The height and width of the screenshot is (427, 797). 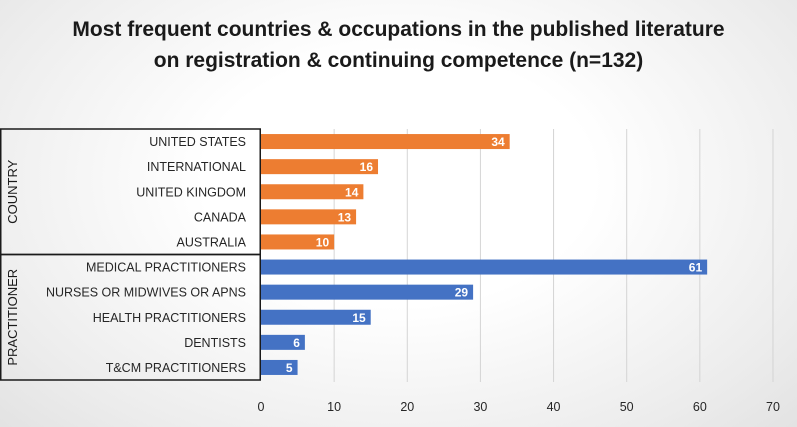 I want to click on category-label: DENTISTS, so click(x=215, y=343).